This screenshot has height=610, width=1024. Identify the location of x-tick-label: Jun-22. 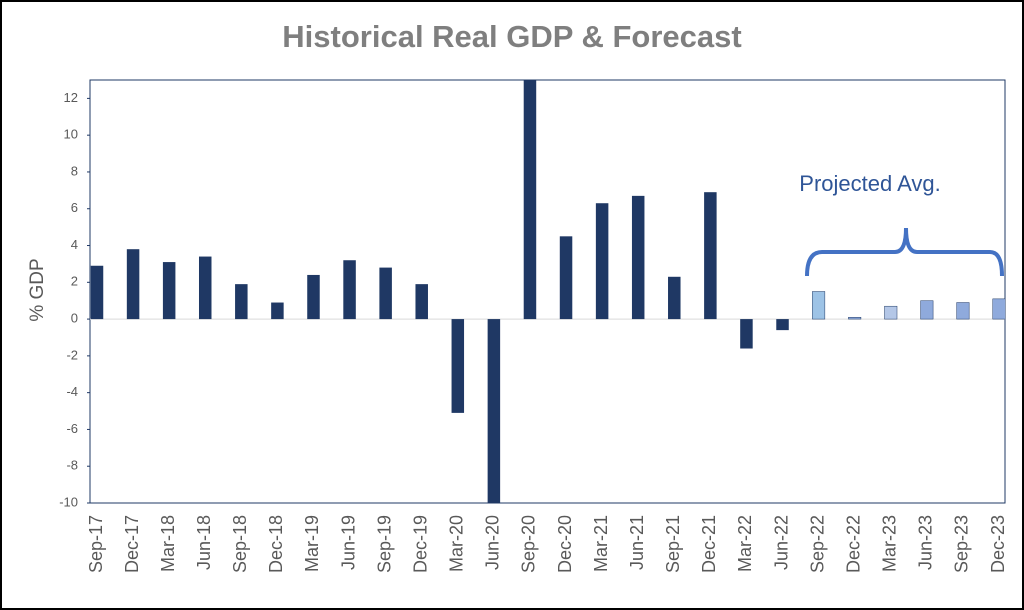
(781, 542).